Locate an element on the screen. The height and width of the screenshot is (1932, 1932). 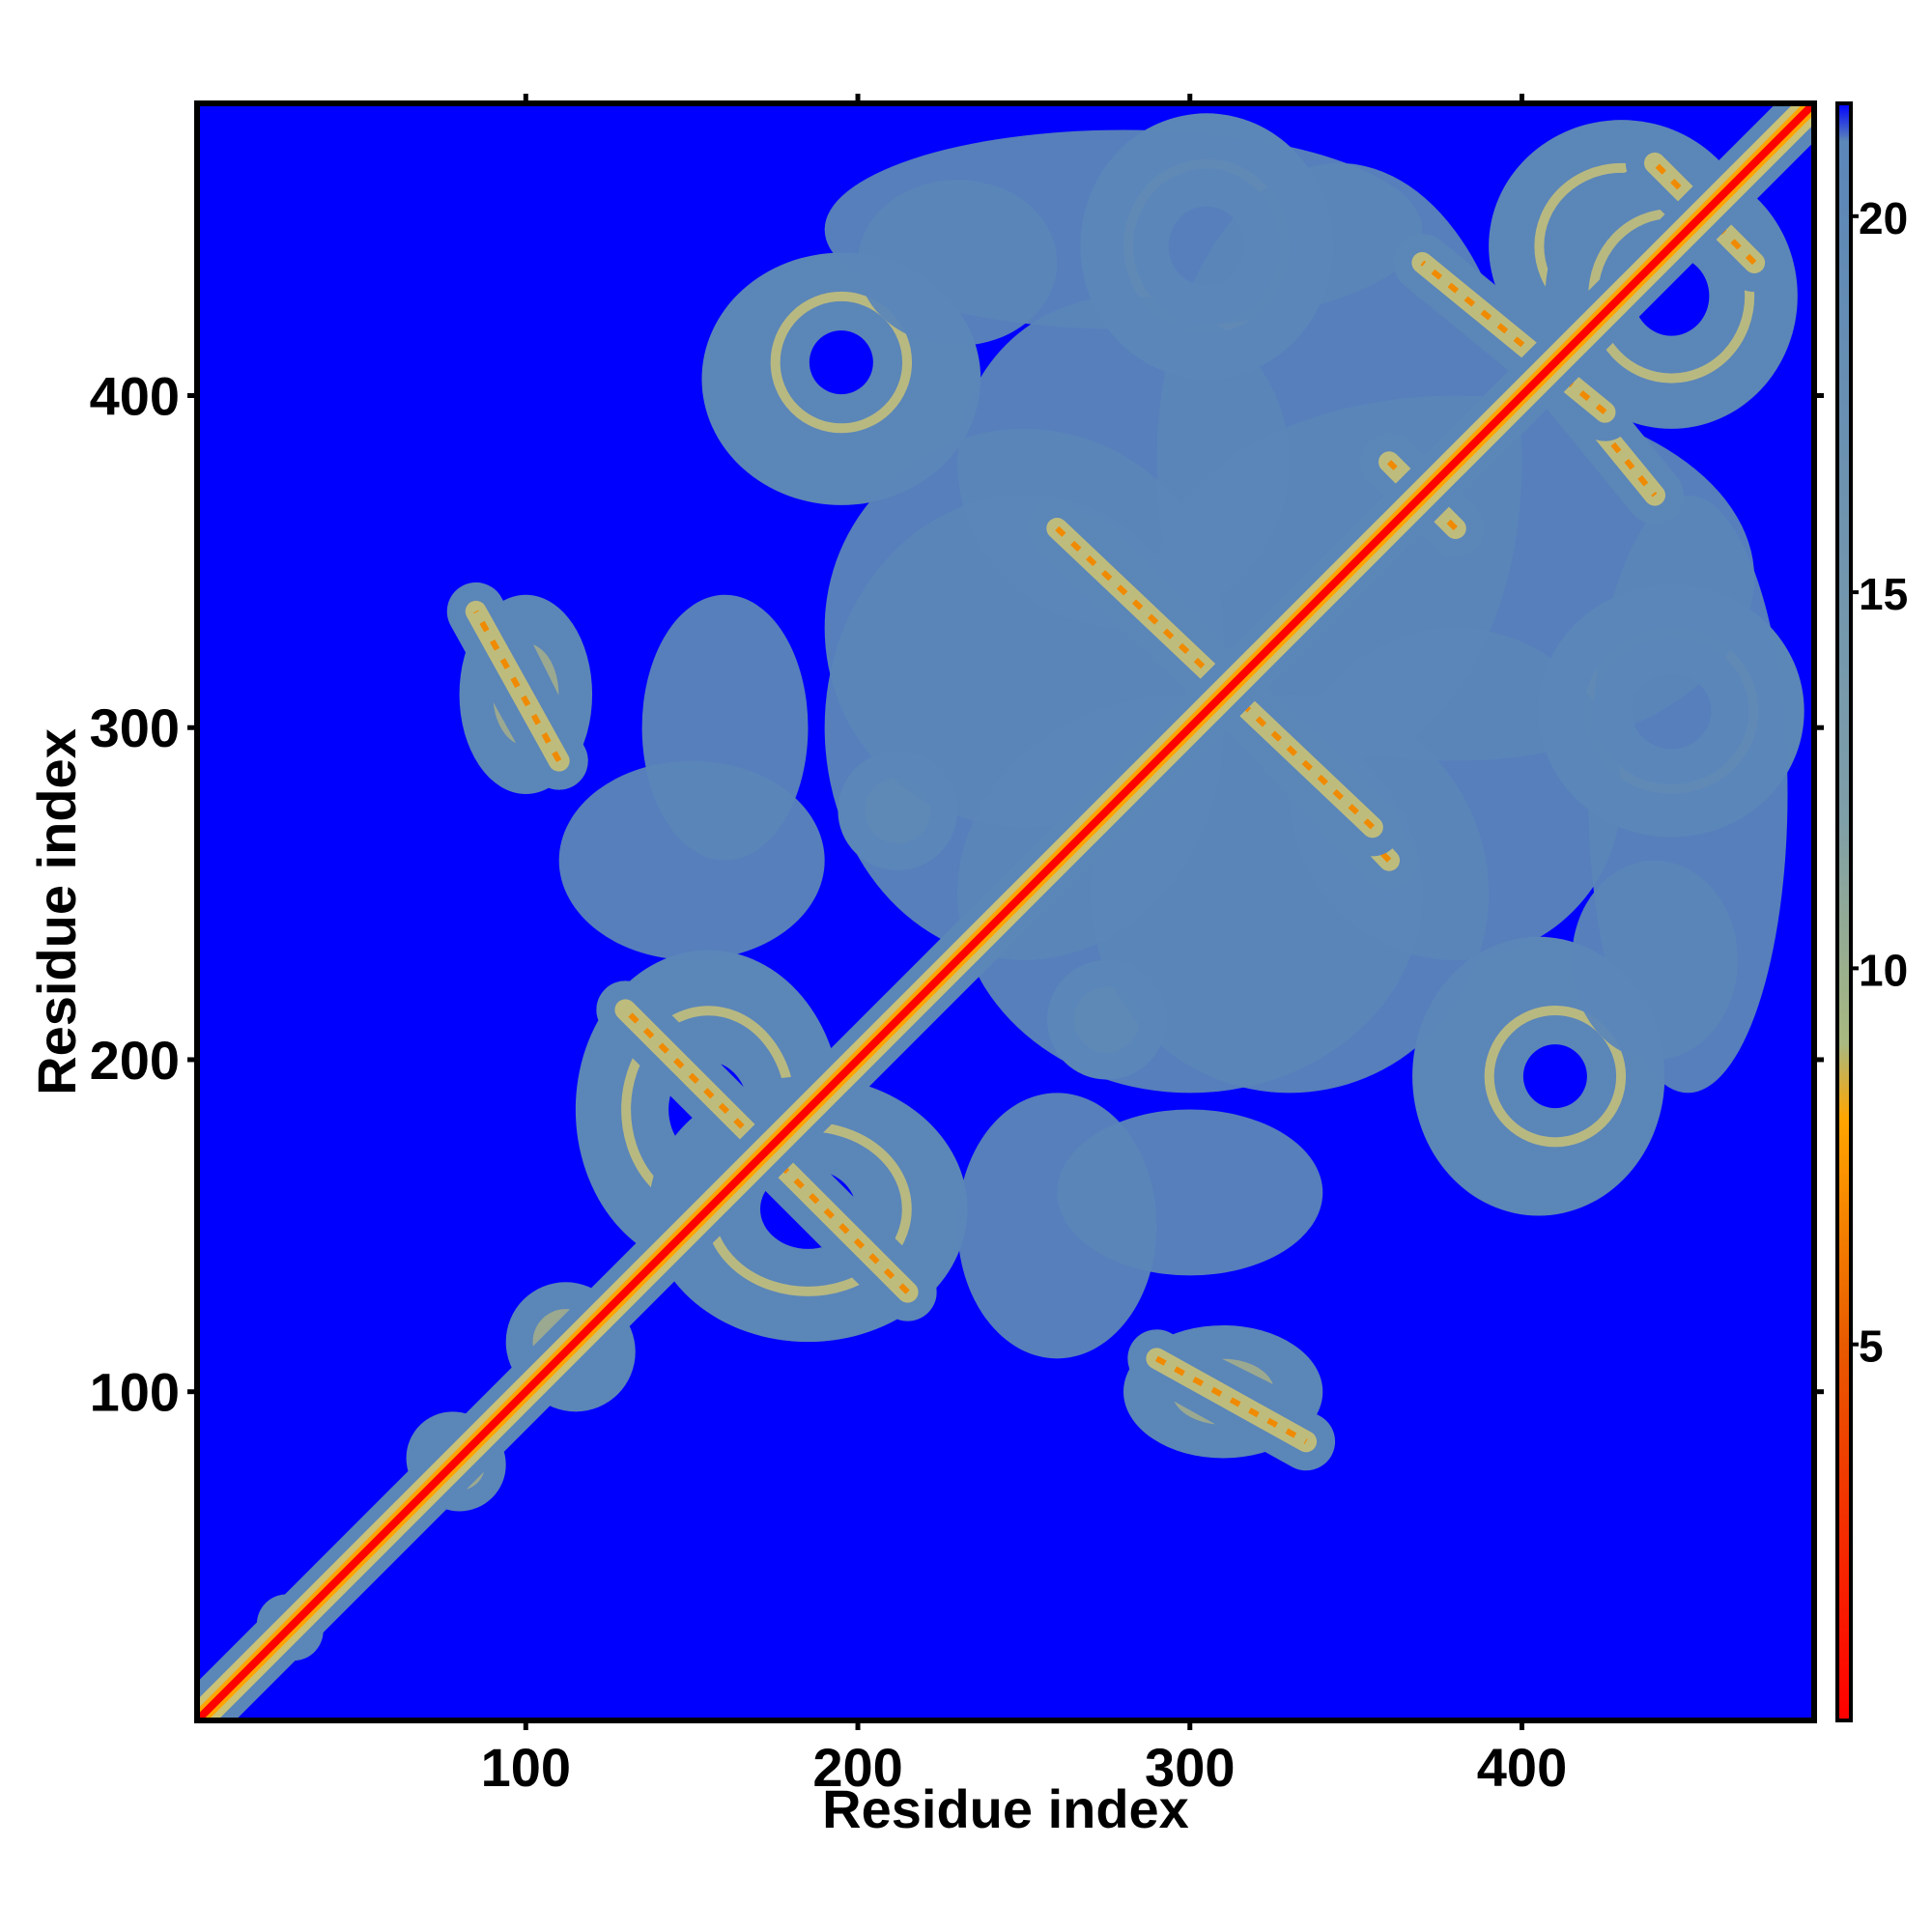
y-tick-label: 100 is located at coordinates (135, 1392).